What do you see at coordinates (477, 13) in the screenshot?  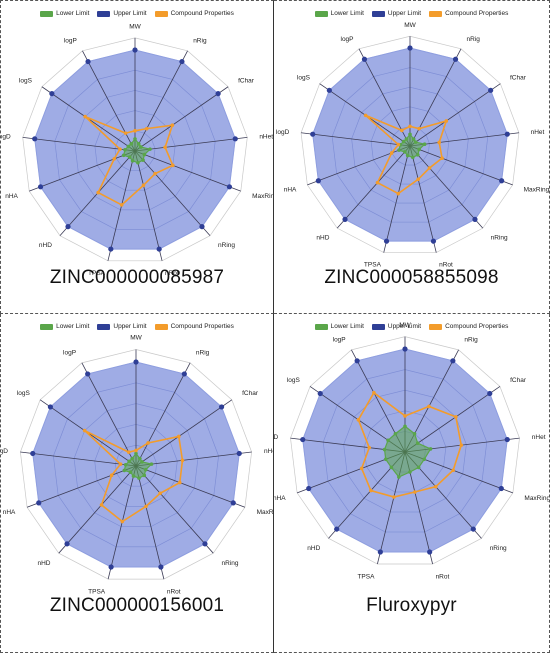 I see `legend-label: Compound Properties` at bounding box center [477, 13].